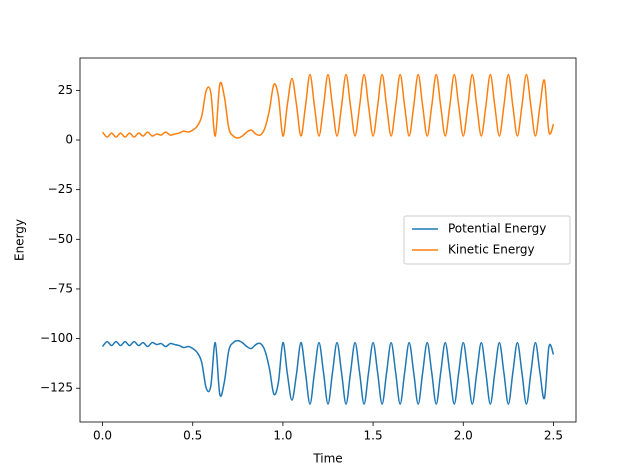  I want to click on x-tick-label: 2.5, so click(553, 436).